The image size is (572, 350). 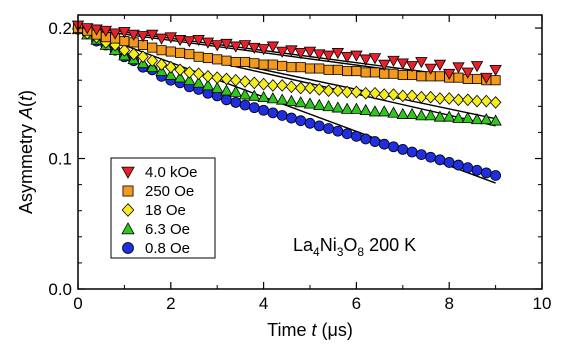 I want to click on x-tick-label: 10, so click(x=542, y=303).